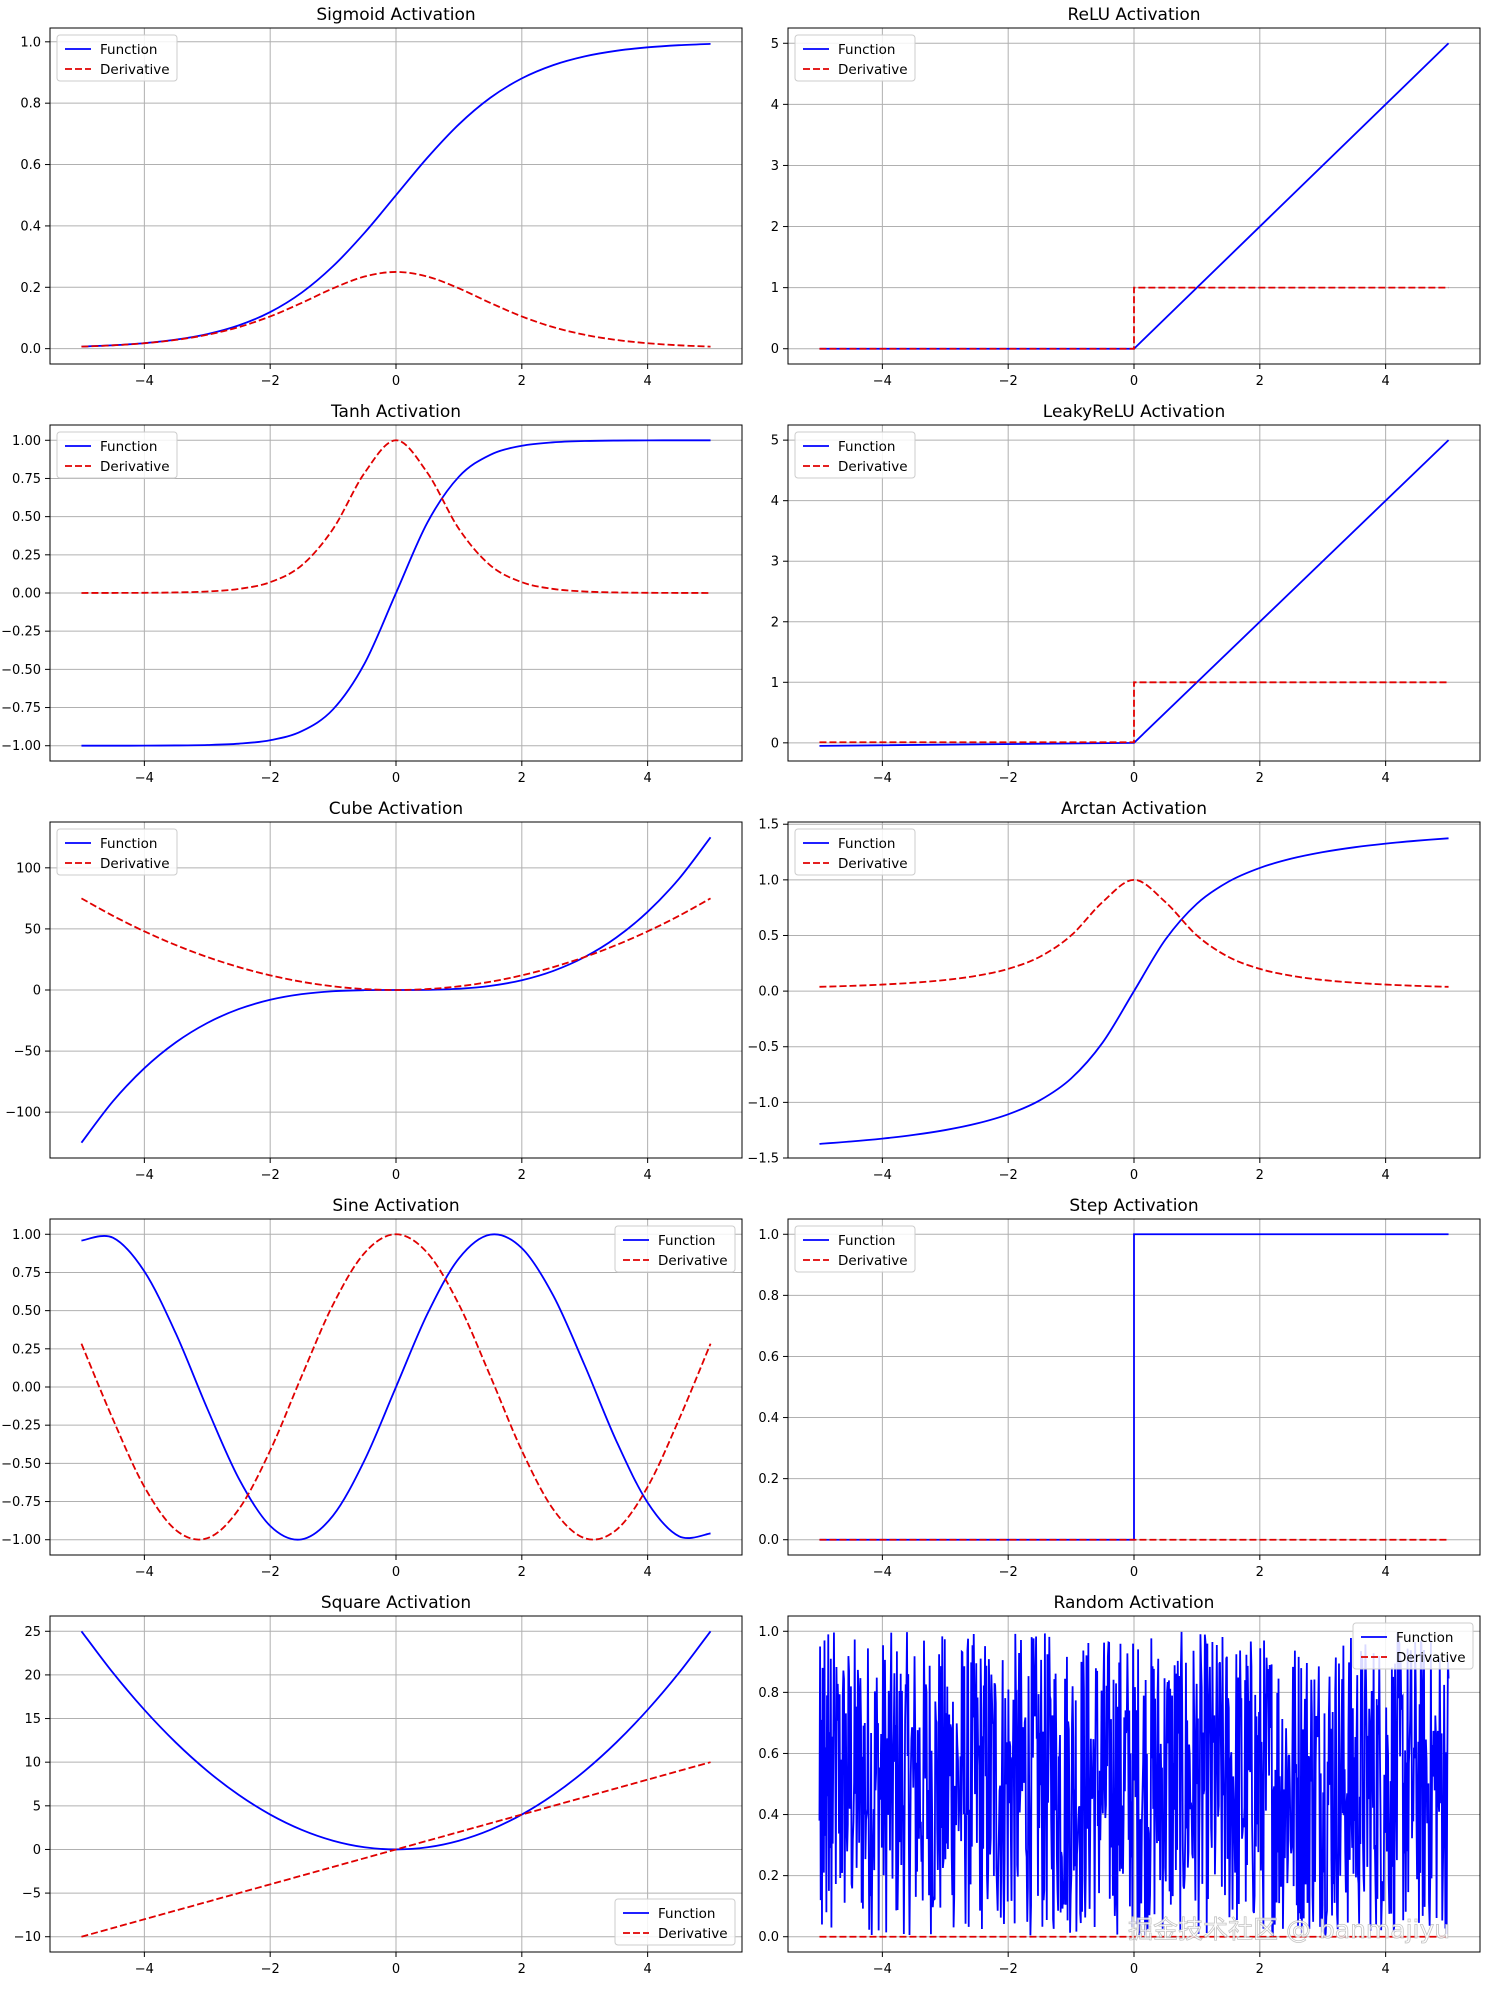  What do you see at coordinates (1134, 1603) in the screenshot?
I see `subplot-title: Random Activation` at bounding box center [1134, 1603].